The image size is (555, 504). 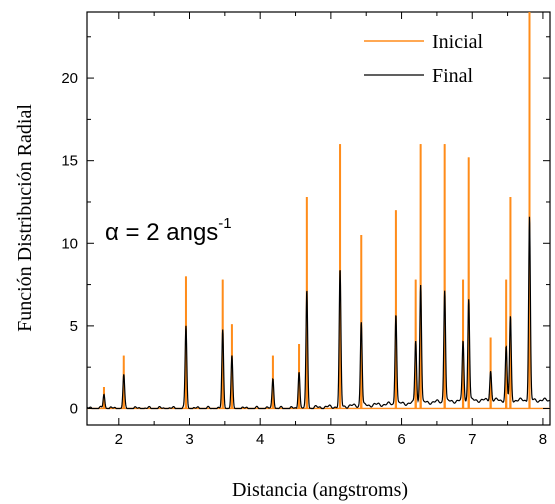 I want to click on alpha-annotation-superscript: -1, so click(x=224, y=223).